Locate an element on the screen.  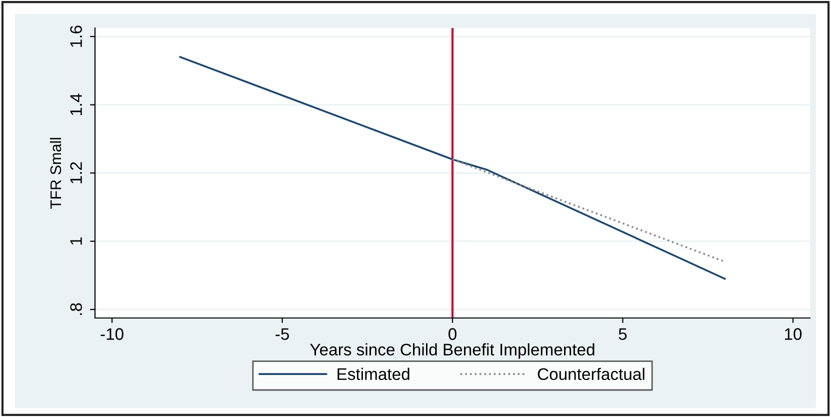
y-tick-label: 1.2 is located at coordinates (76, 173).